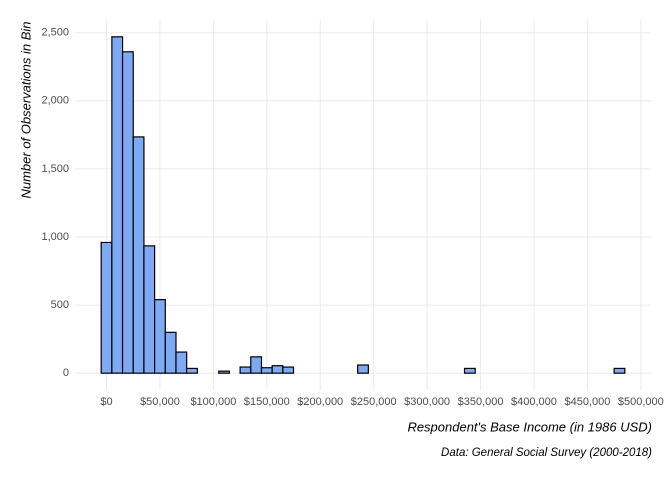  Describe the element at coordinates (374, 402) in the screenshot. I see `x-tick-label: $250,000` at that location.